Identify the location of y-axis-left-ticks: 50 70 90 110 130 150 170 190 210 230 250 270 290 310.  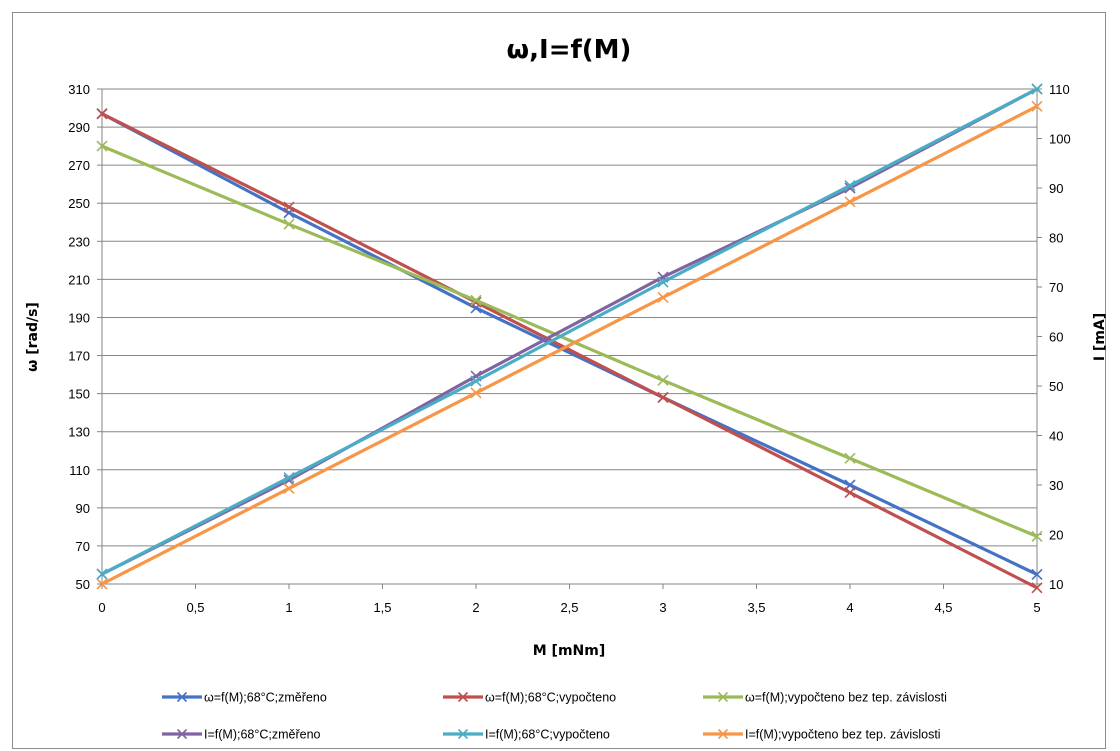
(85, 337).